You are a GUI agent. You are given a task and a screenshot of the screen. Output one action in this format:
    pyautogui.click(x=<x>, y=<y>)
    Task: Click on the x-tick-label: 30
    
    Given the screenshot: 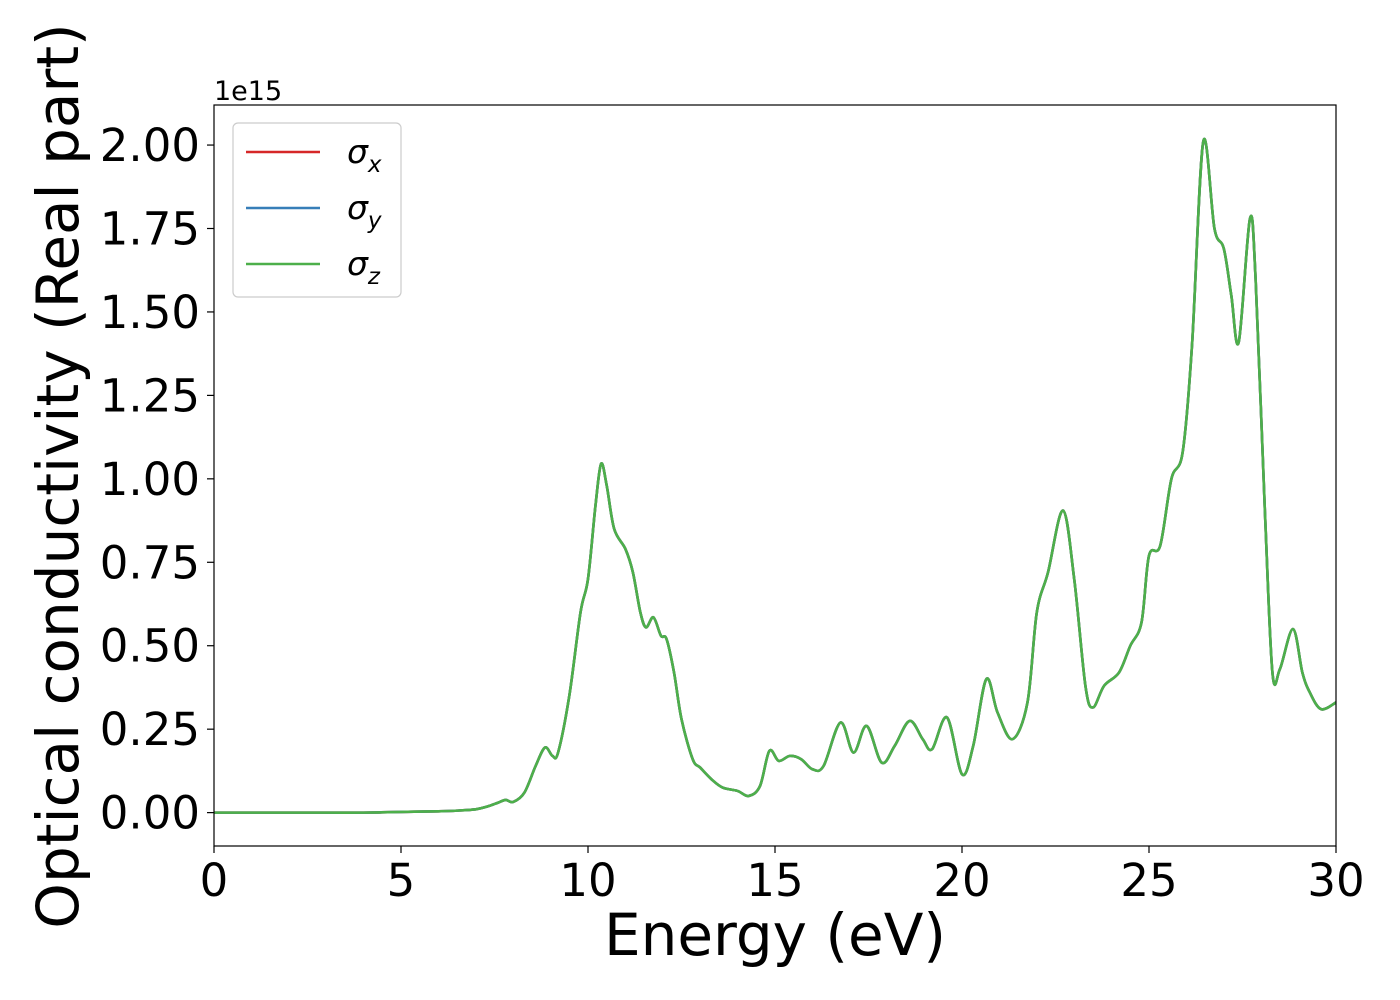 What is the action you would take?
    pyautogui.click(x=1335, y=880)
    